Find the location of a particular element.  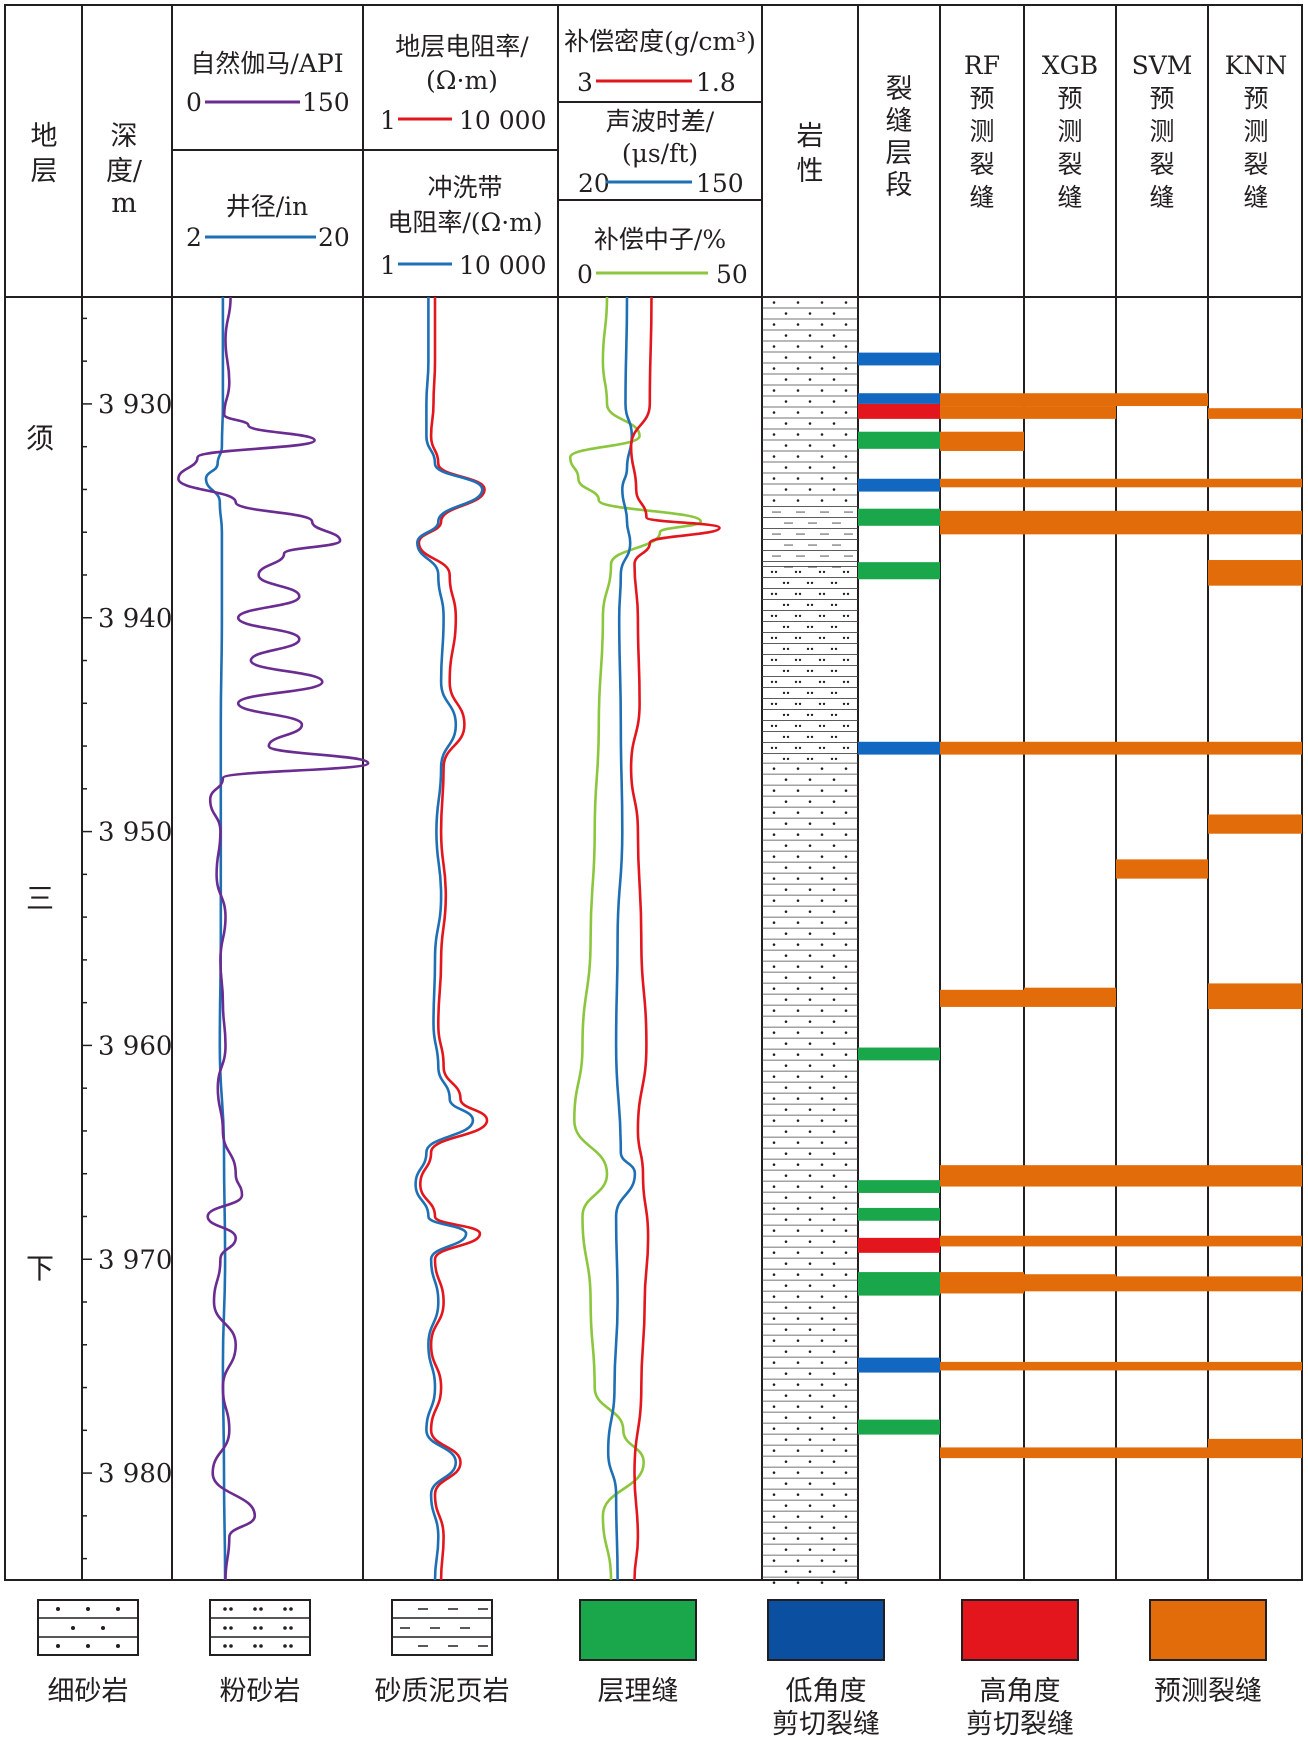

cnl-max: 50 is located at coordinates (732, 274).